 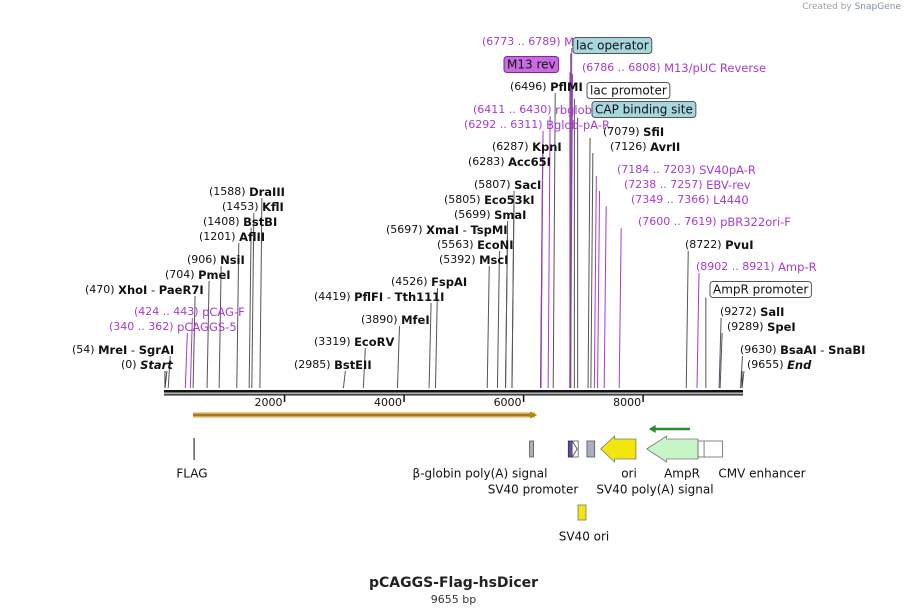 I want to click on track-sv40-promoter, so click(x=570, y=449).